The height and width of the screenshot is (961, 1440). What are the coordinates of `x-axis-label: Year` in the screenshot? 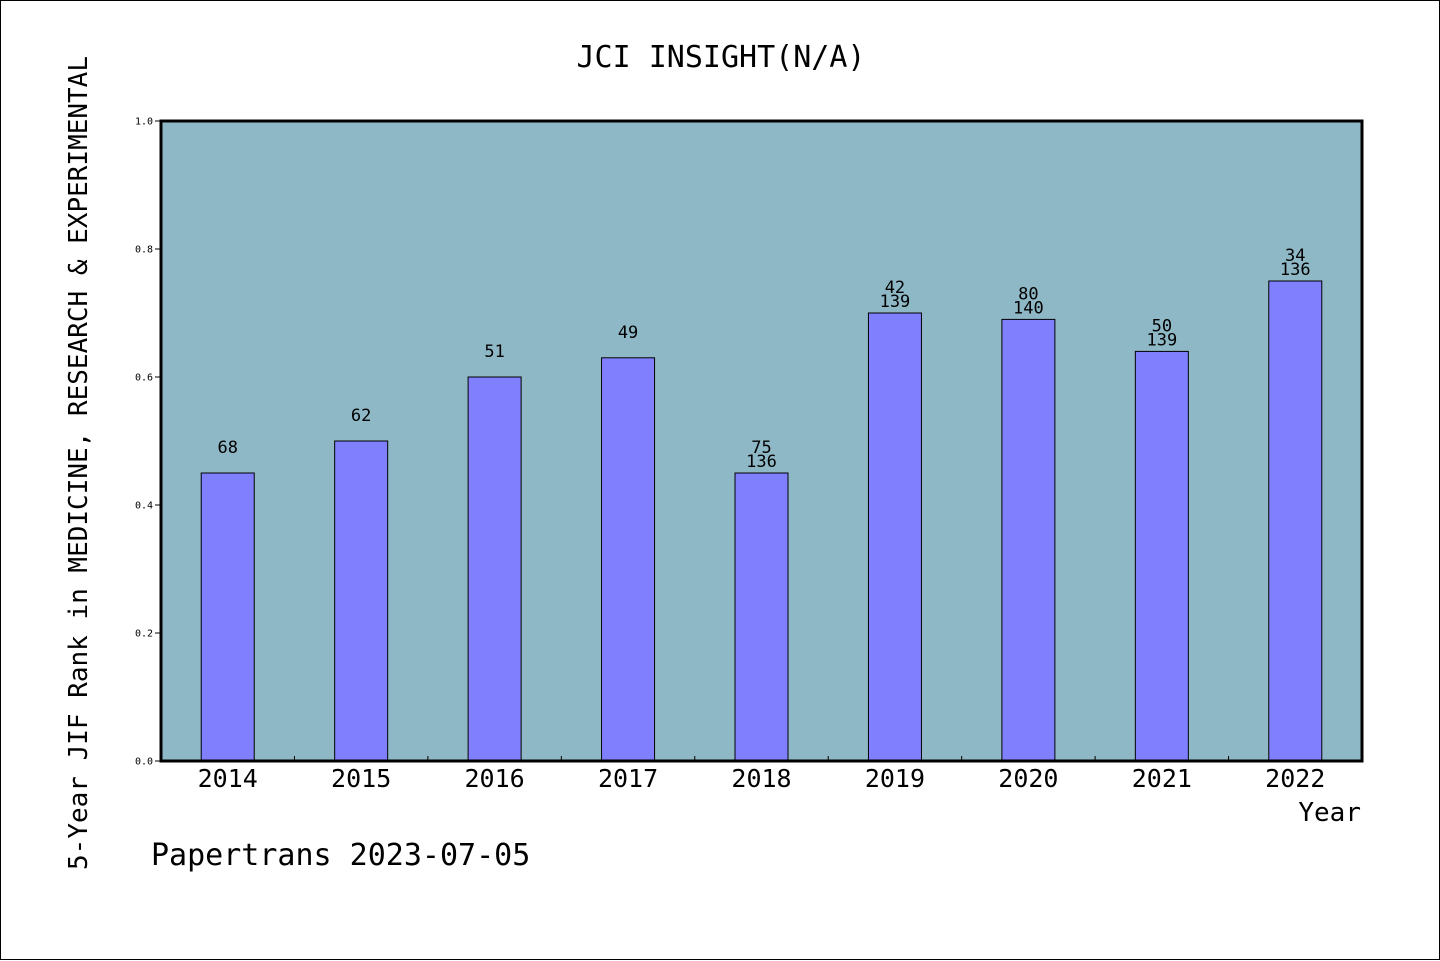 It's located at (1329, 813).